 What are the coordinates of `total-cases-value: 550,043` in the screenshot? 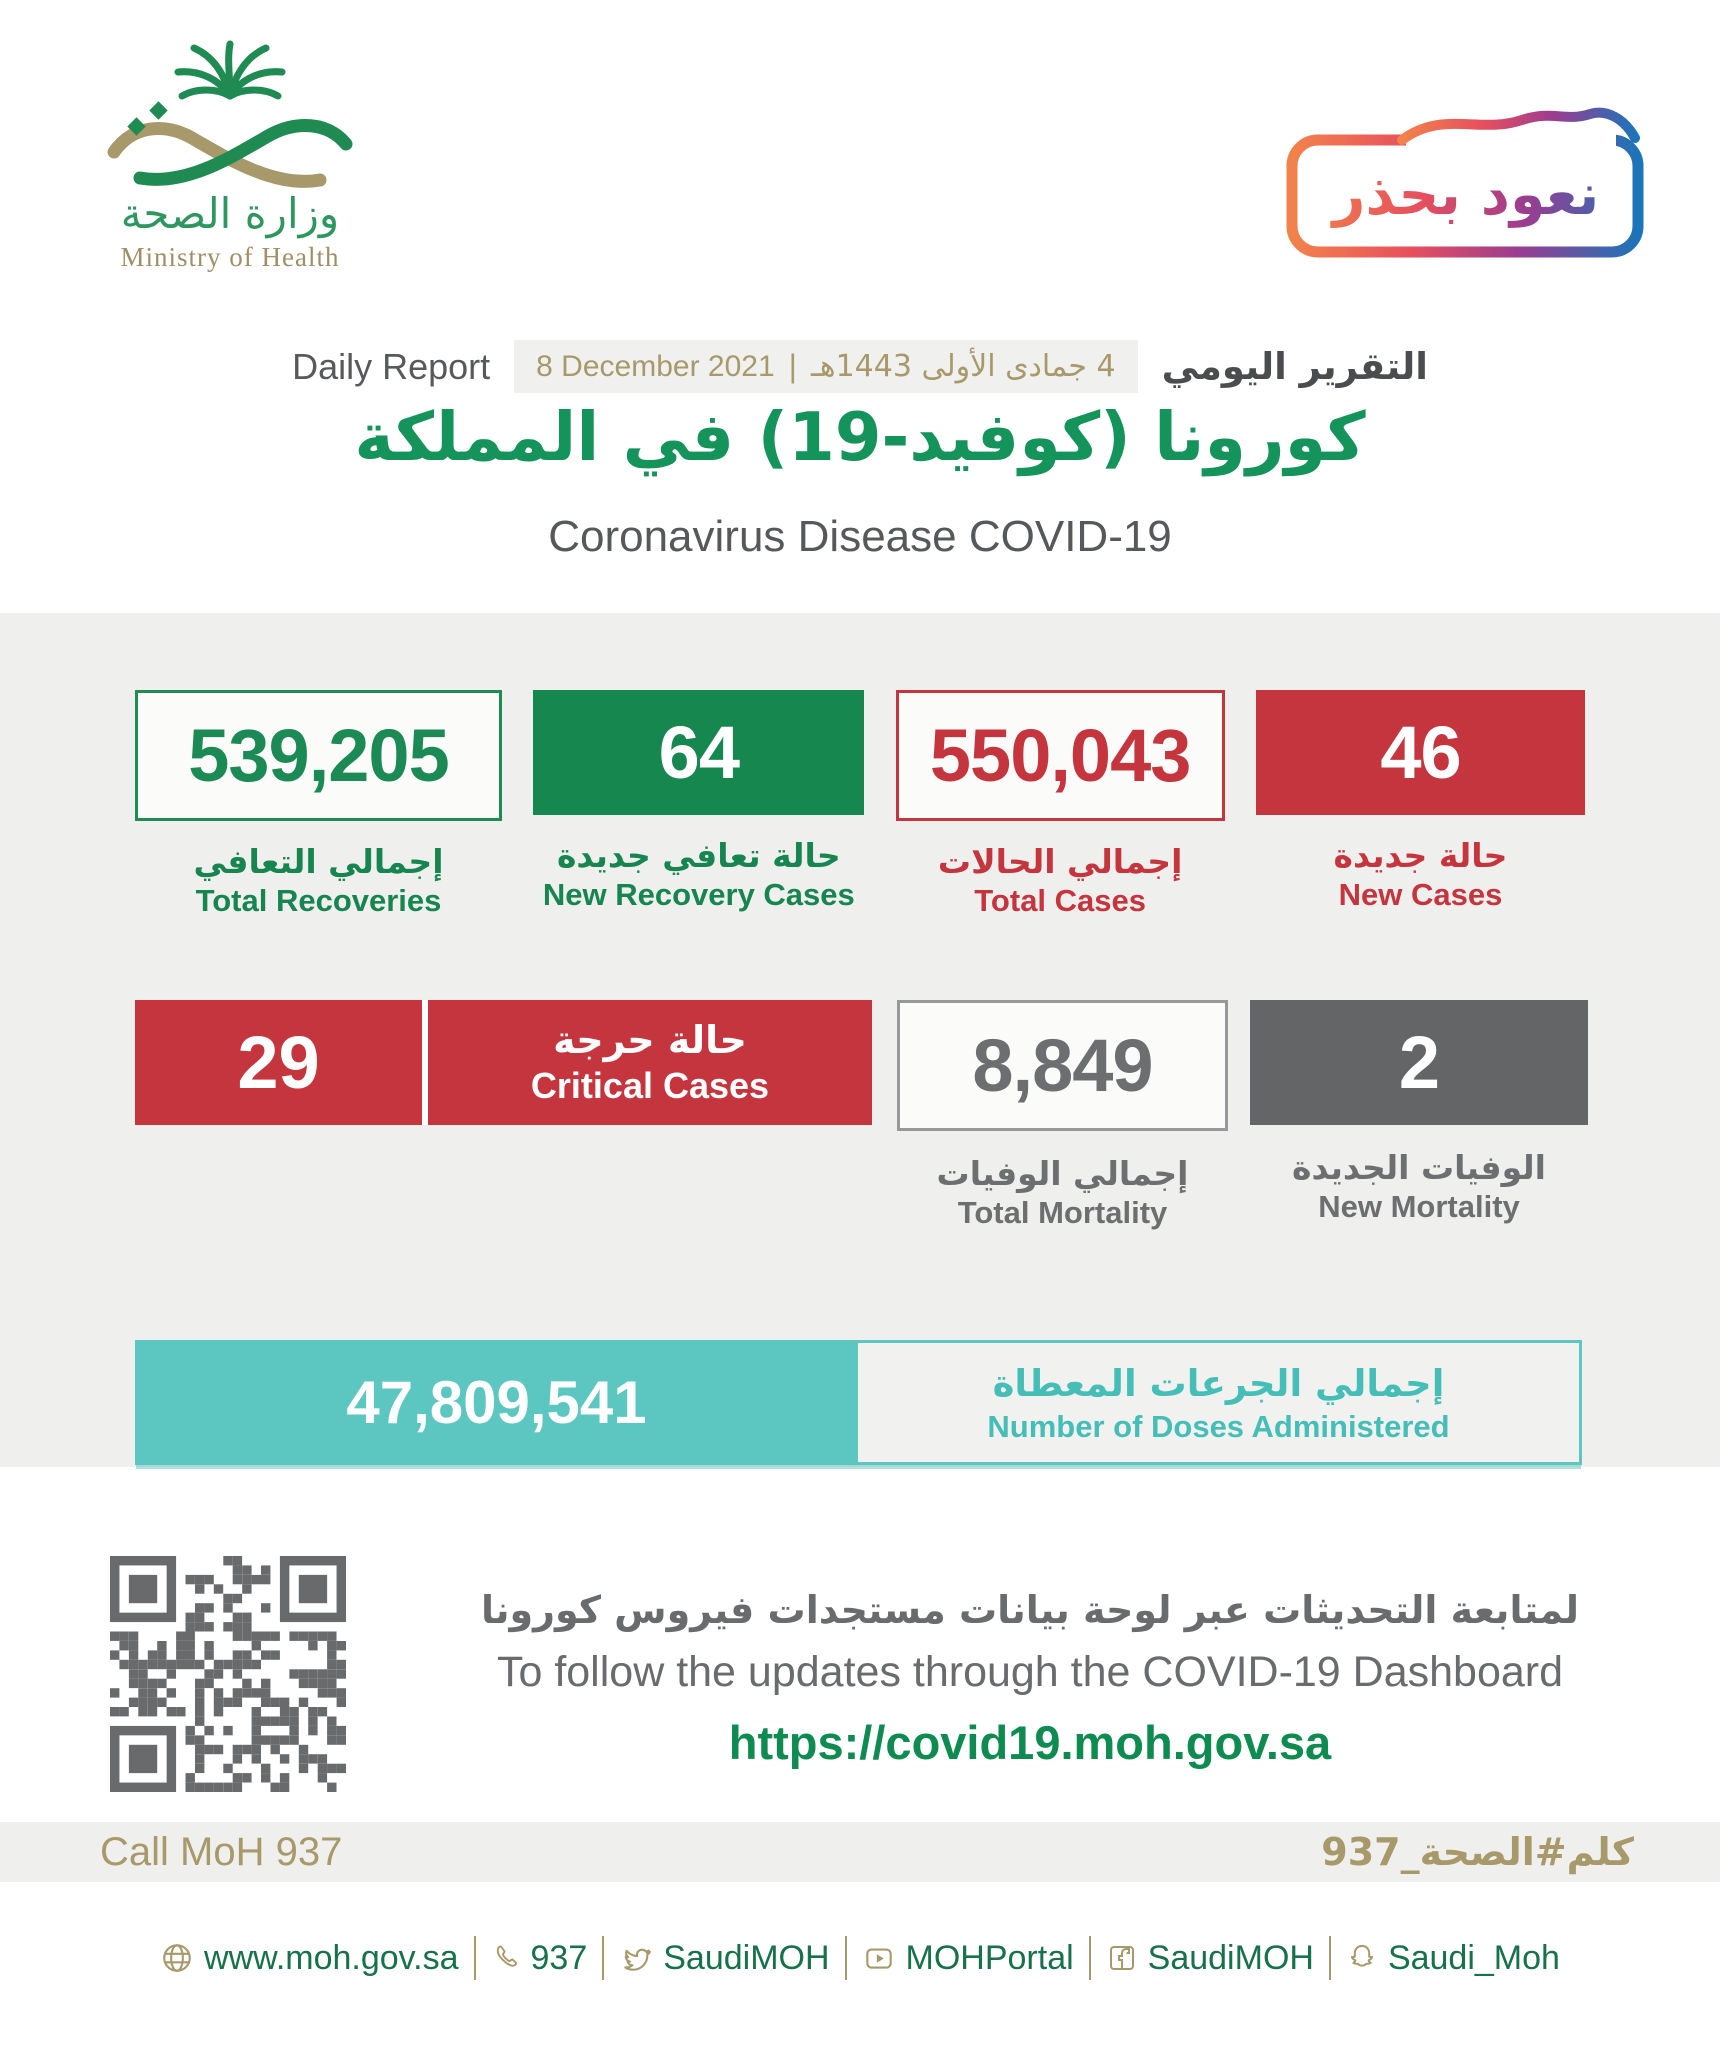 It's located at (1060, 755).